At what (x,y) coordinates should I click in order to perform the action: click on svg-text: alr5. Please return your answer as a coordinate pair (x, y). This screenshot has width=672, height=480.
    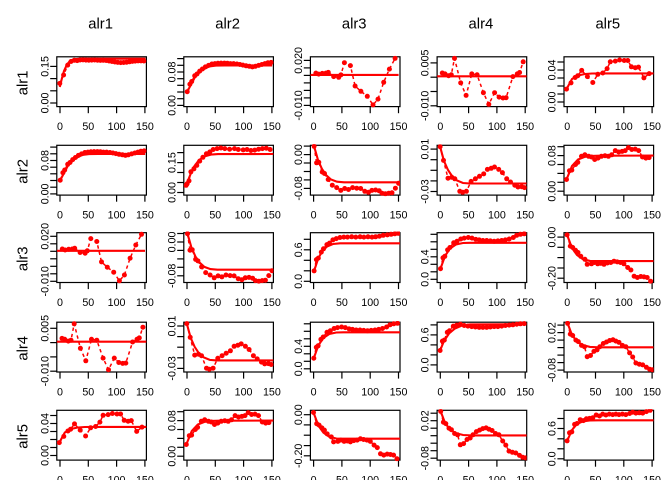
    Looking at the image, I should click on (607, 24).